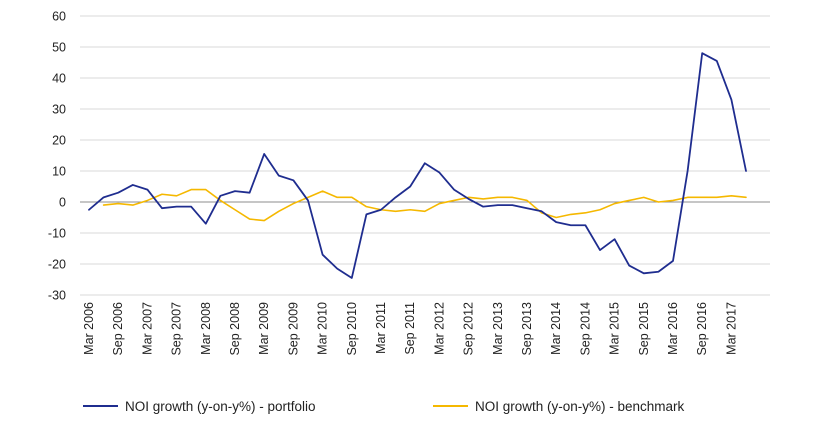 This screenshot has width=825, height=427. Describe the element at coordinates (177, 329) in the screenshot. I see `x-tick-label: Sep 2007` at that location.